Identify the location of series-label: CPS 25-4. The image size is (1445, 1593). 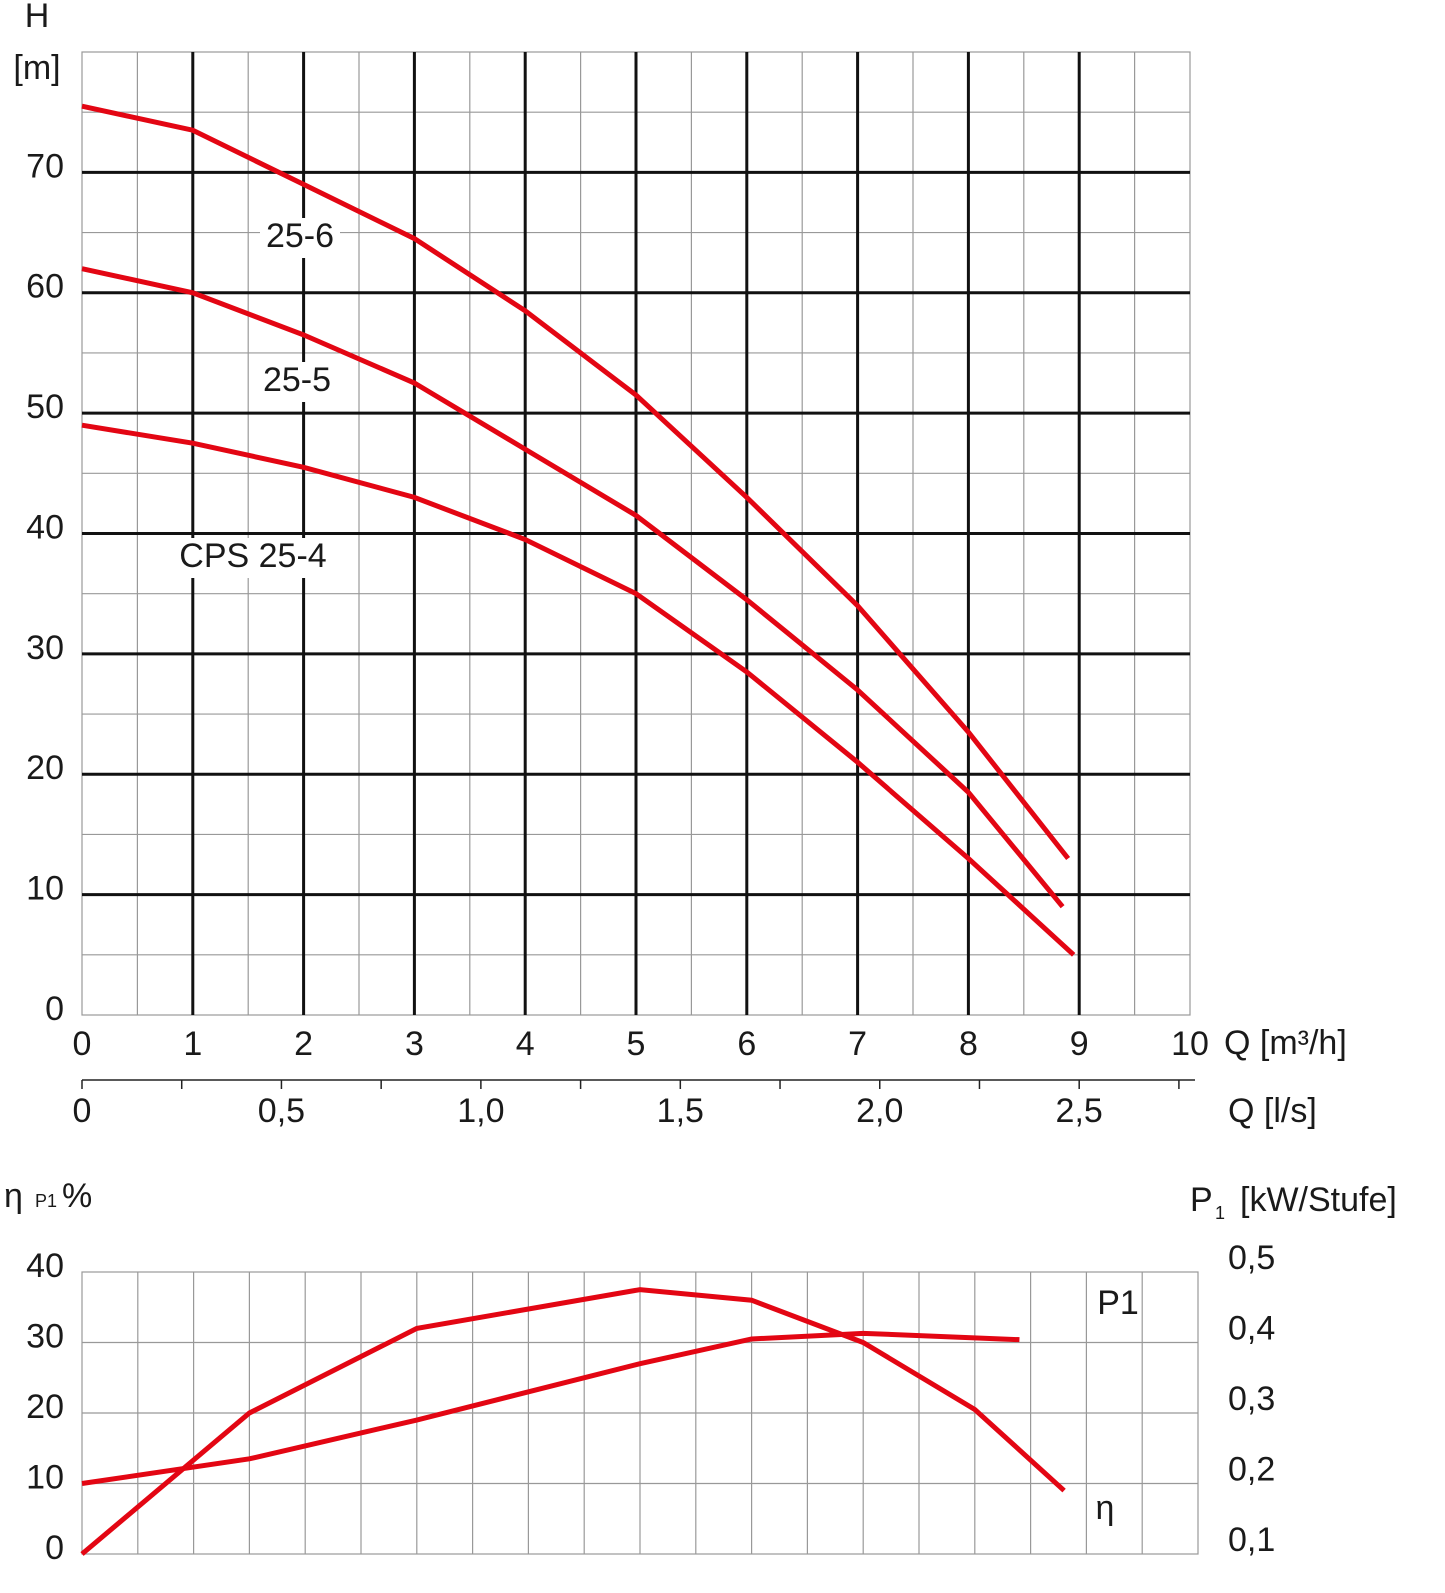
(252, 556).